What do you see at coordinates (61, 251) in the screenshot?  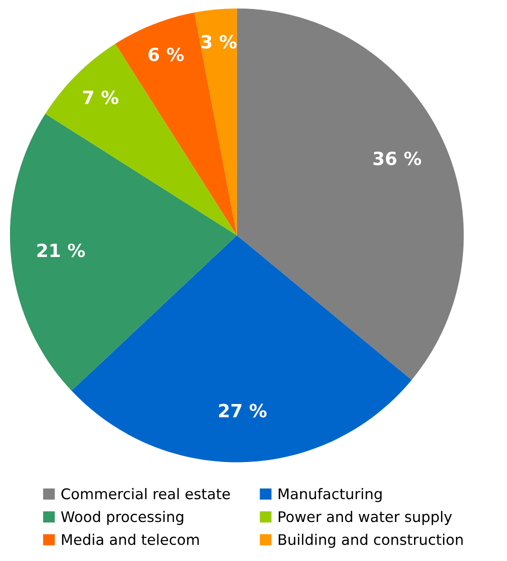 I see `data-label: 21 %` at bounding box center [61, 251].